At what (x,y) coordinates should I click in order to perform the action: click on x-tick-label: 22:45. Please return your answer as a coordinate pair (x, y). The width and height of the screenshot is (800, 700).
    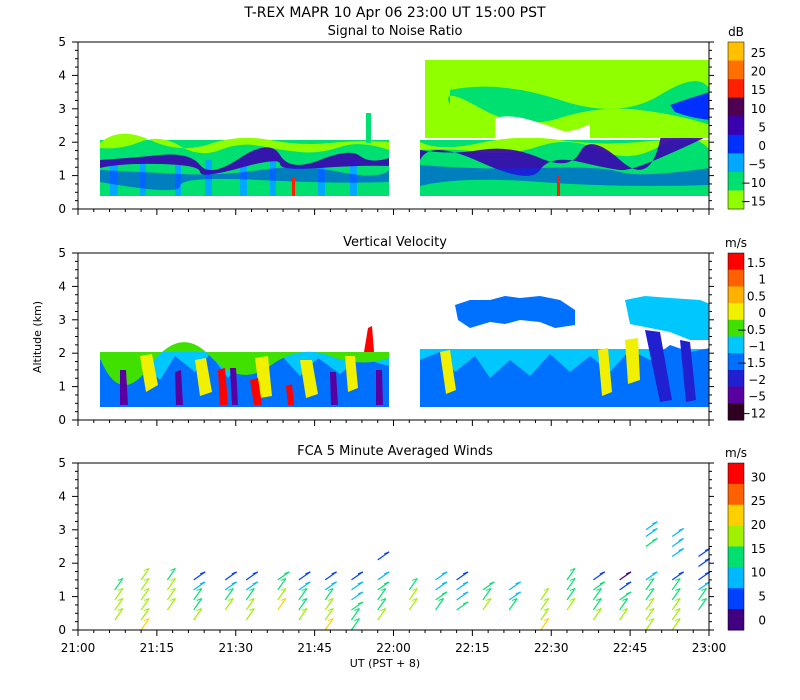
    Looking at the image, I should click on (630, 648).